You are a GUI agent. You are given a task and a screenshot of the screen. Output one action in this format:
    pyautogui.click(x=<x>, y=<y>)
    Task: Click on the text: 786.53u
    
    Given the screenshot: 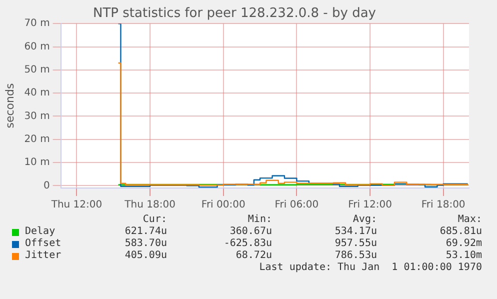 What is the action you would take?
    pyautogui.click(x=355, y=256)
    